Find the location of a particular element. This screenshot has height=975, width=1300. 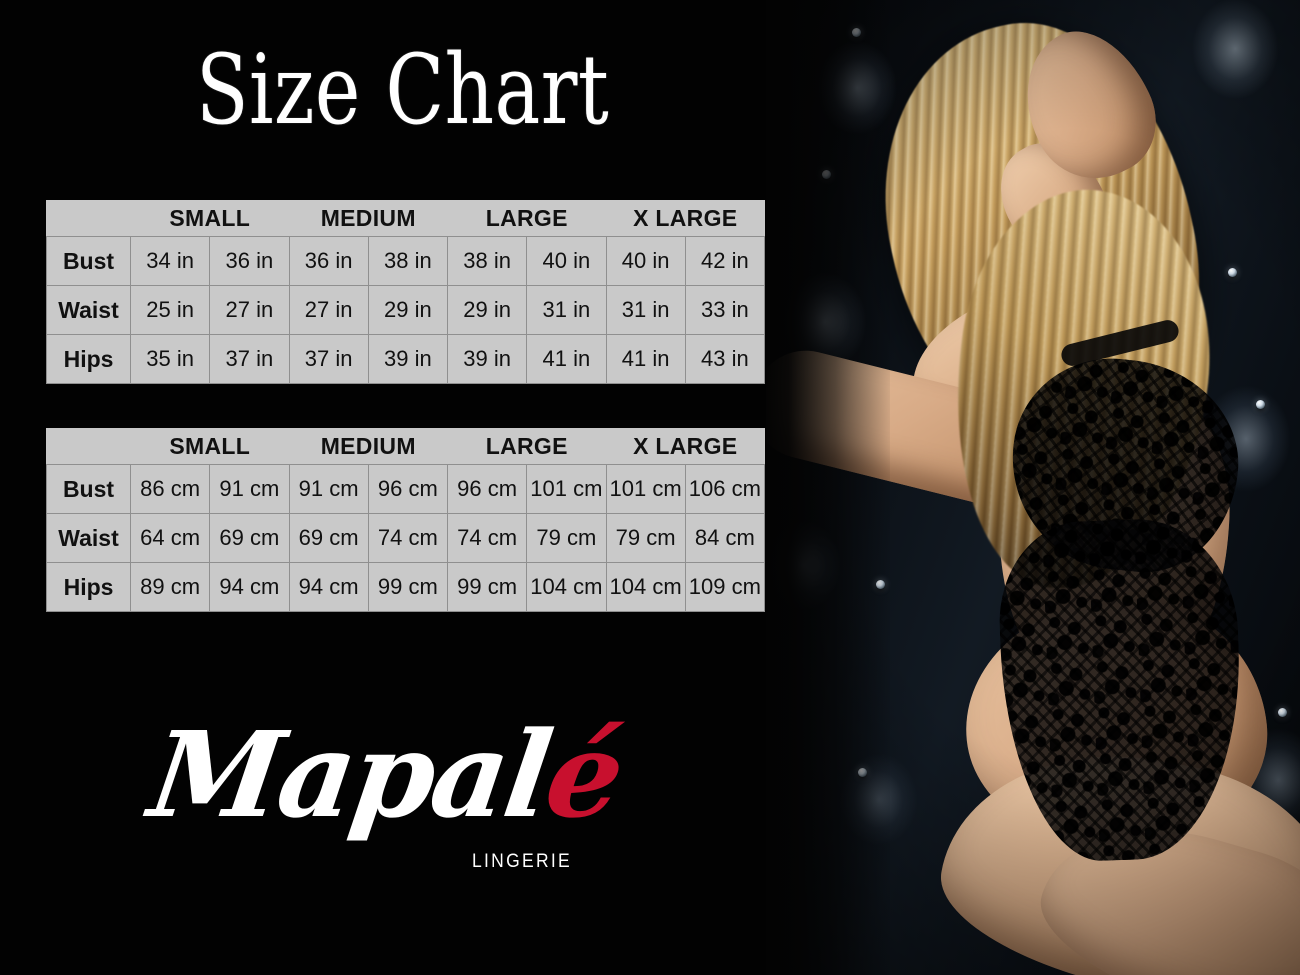

cell-waist-large-max: 31 in is located at coordinates (566, 310).